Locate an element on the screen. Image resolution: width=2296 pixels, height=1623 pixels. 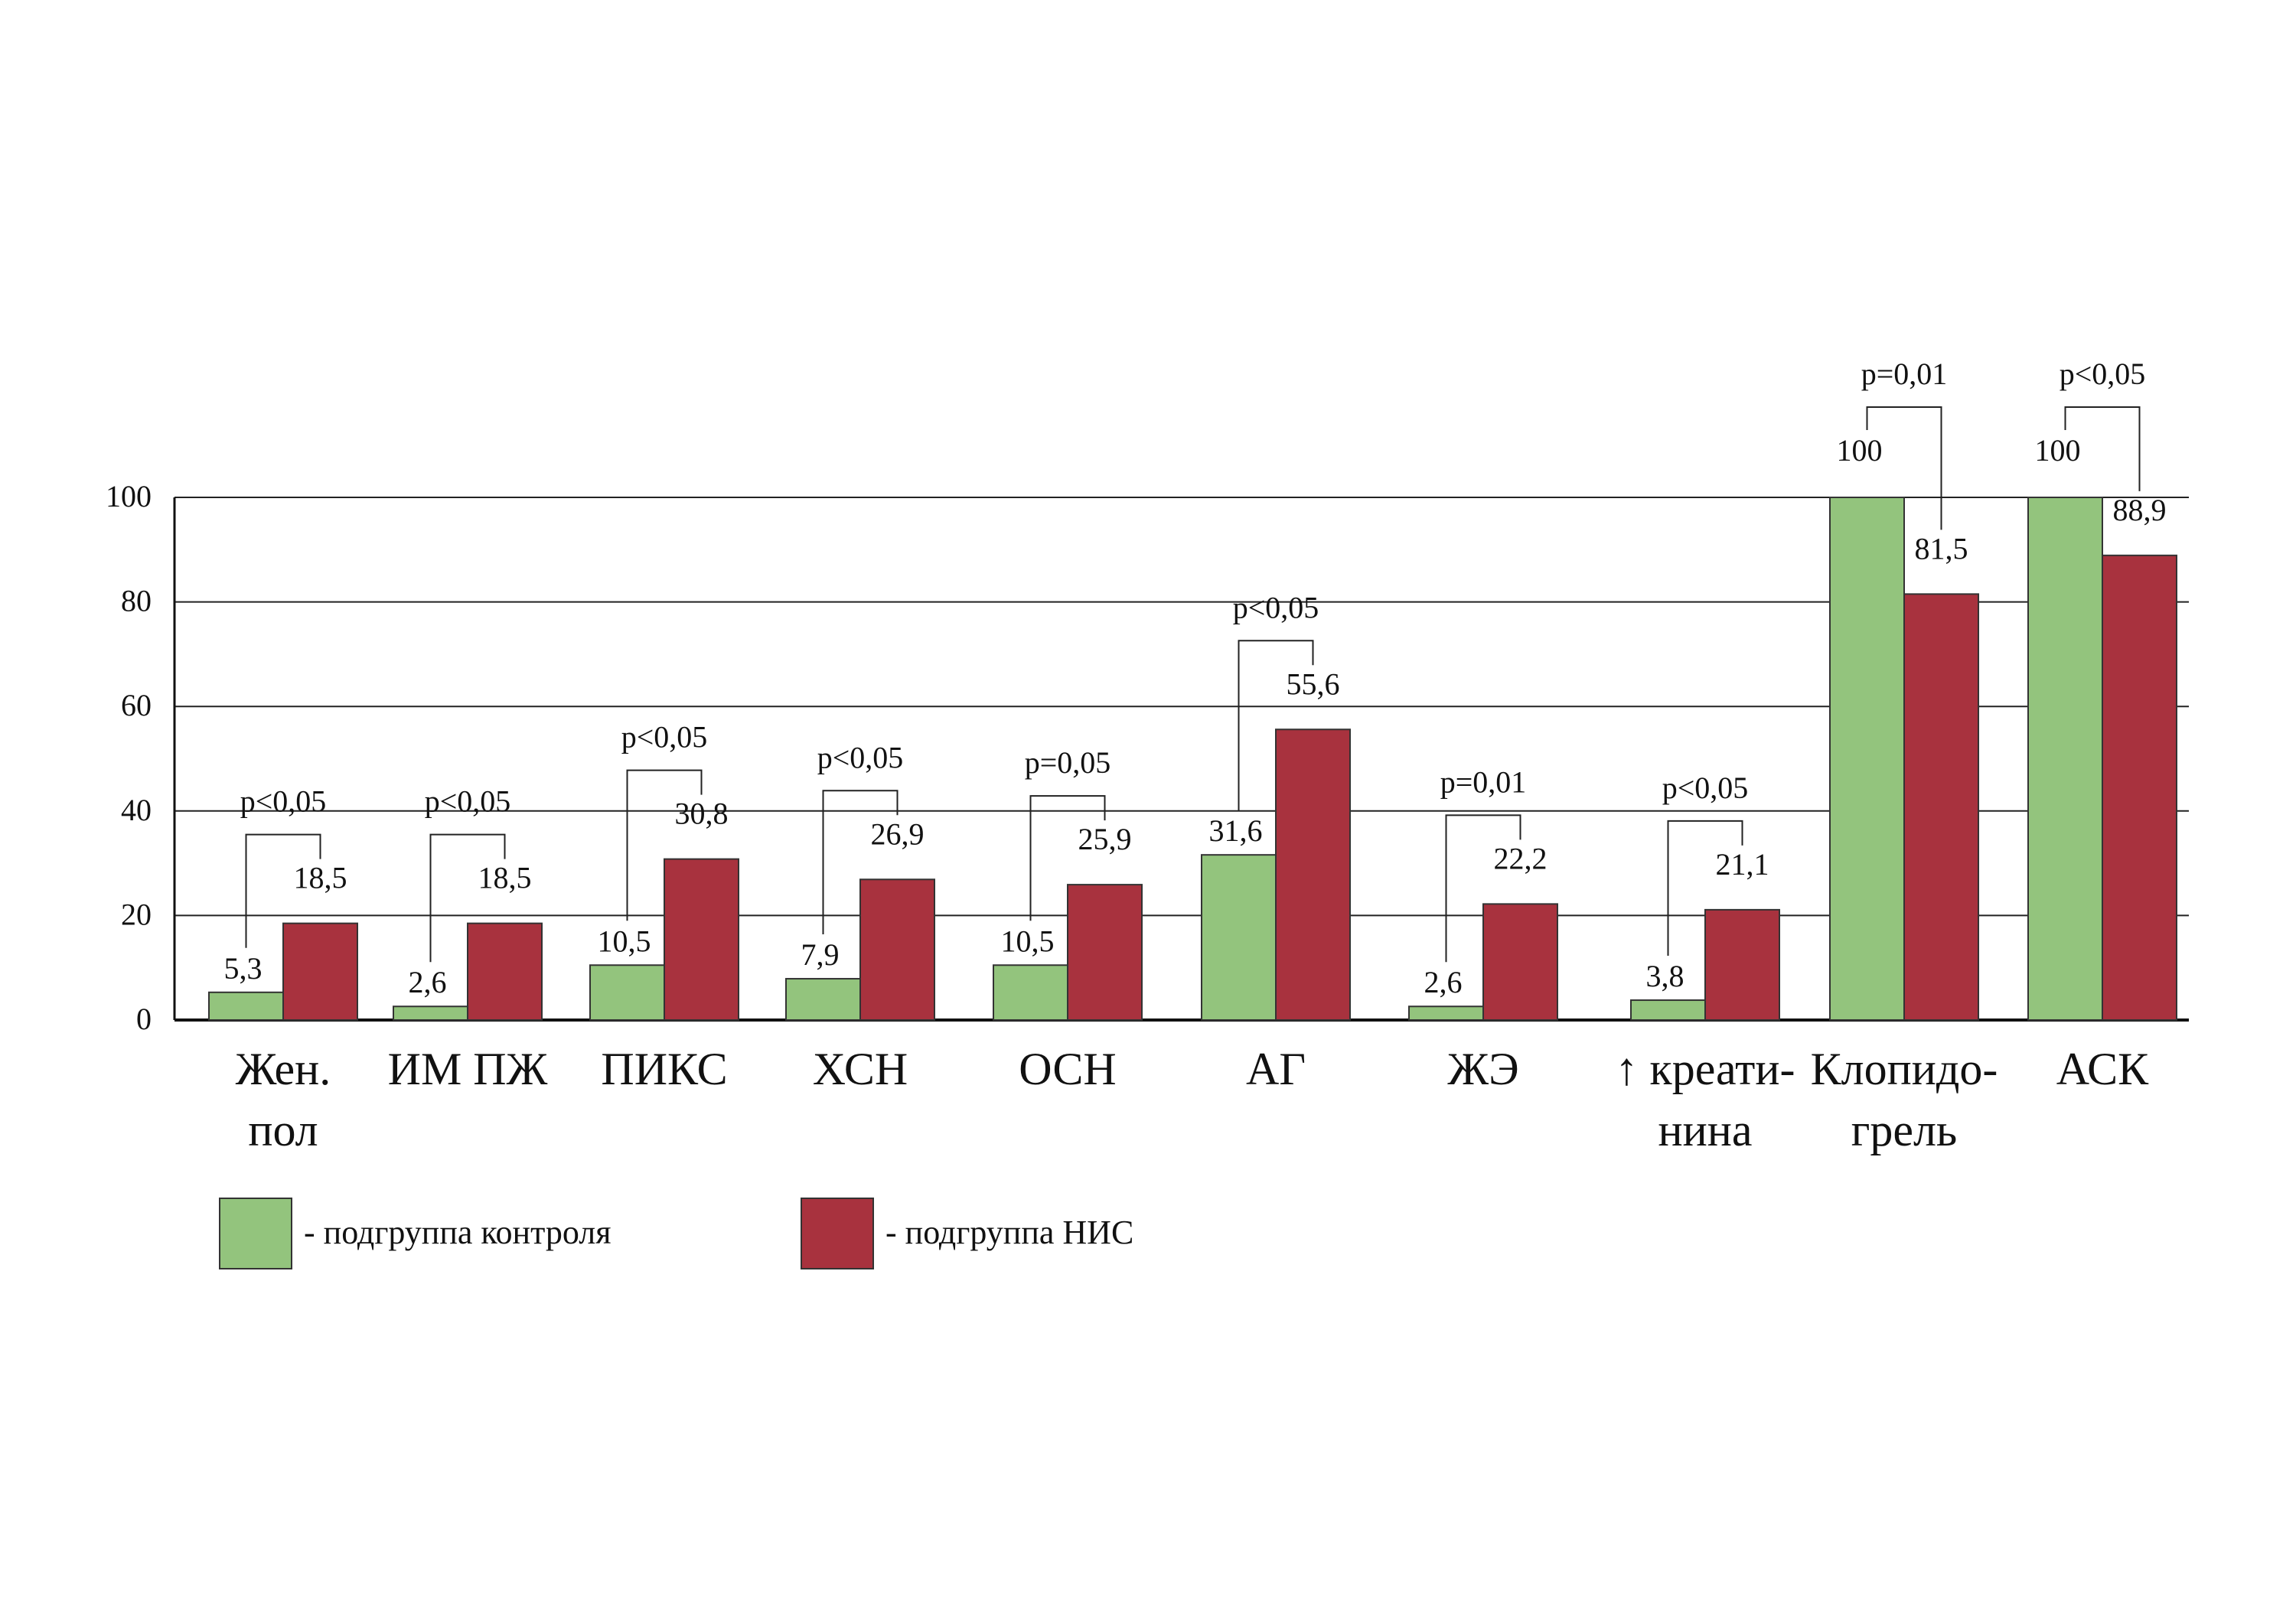
legend-nis-label: - подгруппа НИС is located at coordinates (1009, 1233).